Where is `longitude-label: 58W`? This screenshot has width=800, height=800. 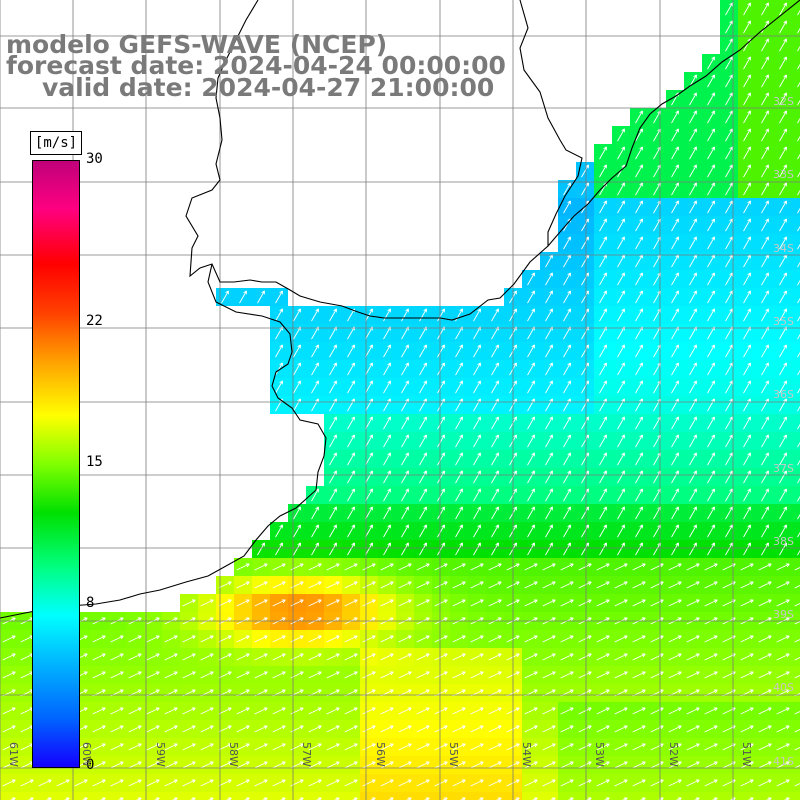
longitude-label: 58W is located at coordinates (233, 754).